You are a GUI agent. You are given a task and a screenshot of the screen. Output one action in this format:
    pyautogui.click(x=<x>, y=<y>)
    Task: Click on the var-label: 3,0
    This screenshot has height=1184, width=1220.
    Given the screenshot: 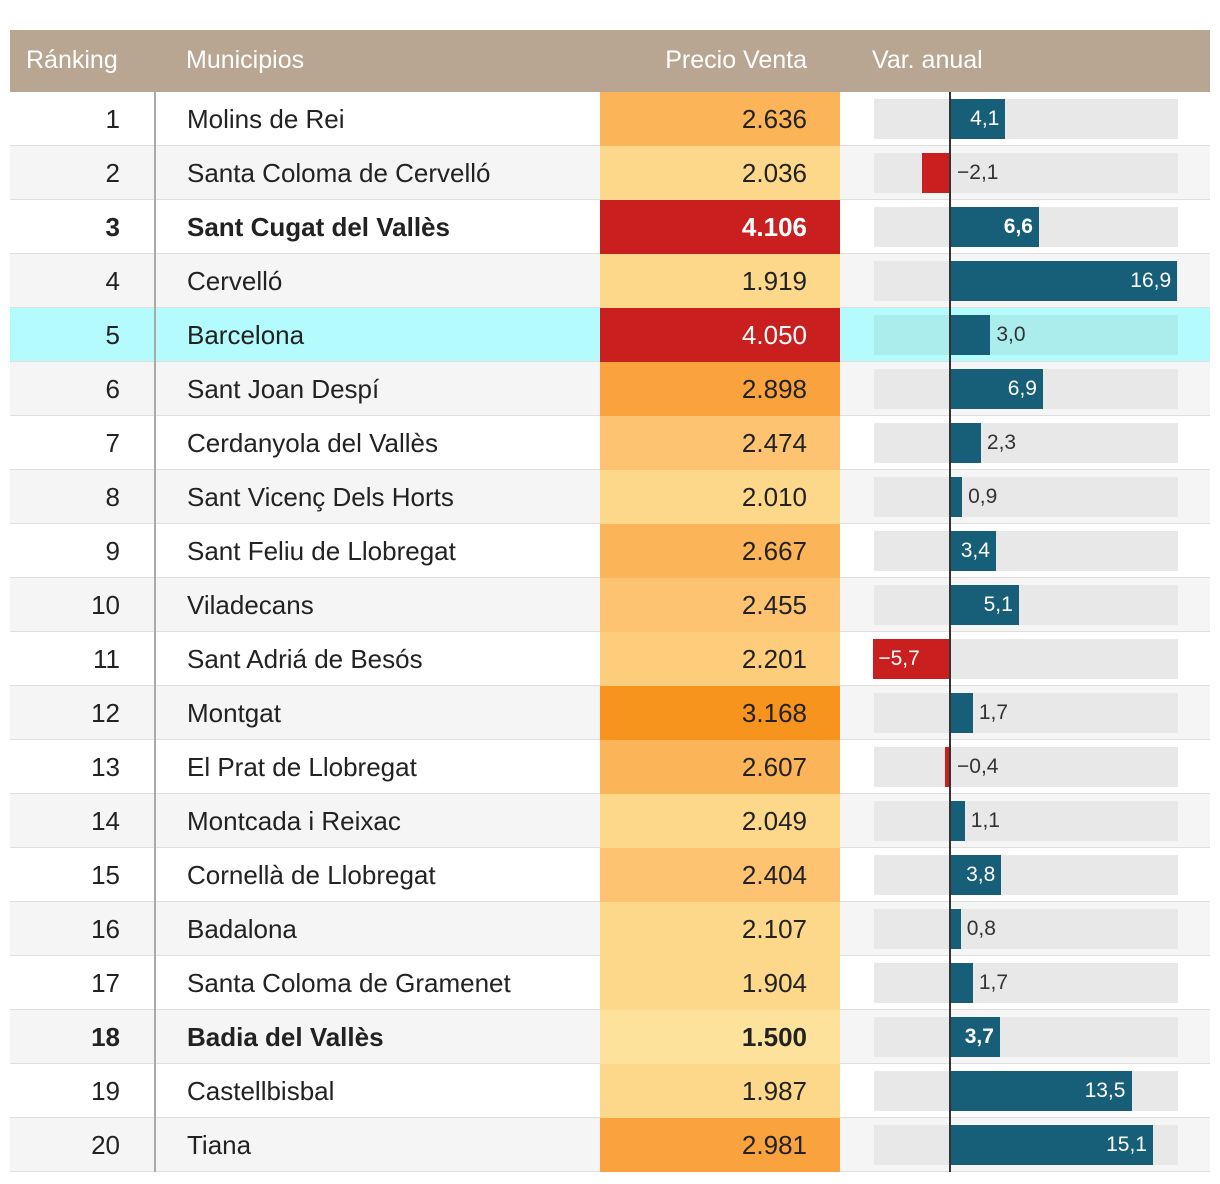 What is the action you would take?
    pyautogui.click(x=1011, y=334)
    